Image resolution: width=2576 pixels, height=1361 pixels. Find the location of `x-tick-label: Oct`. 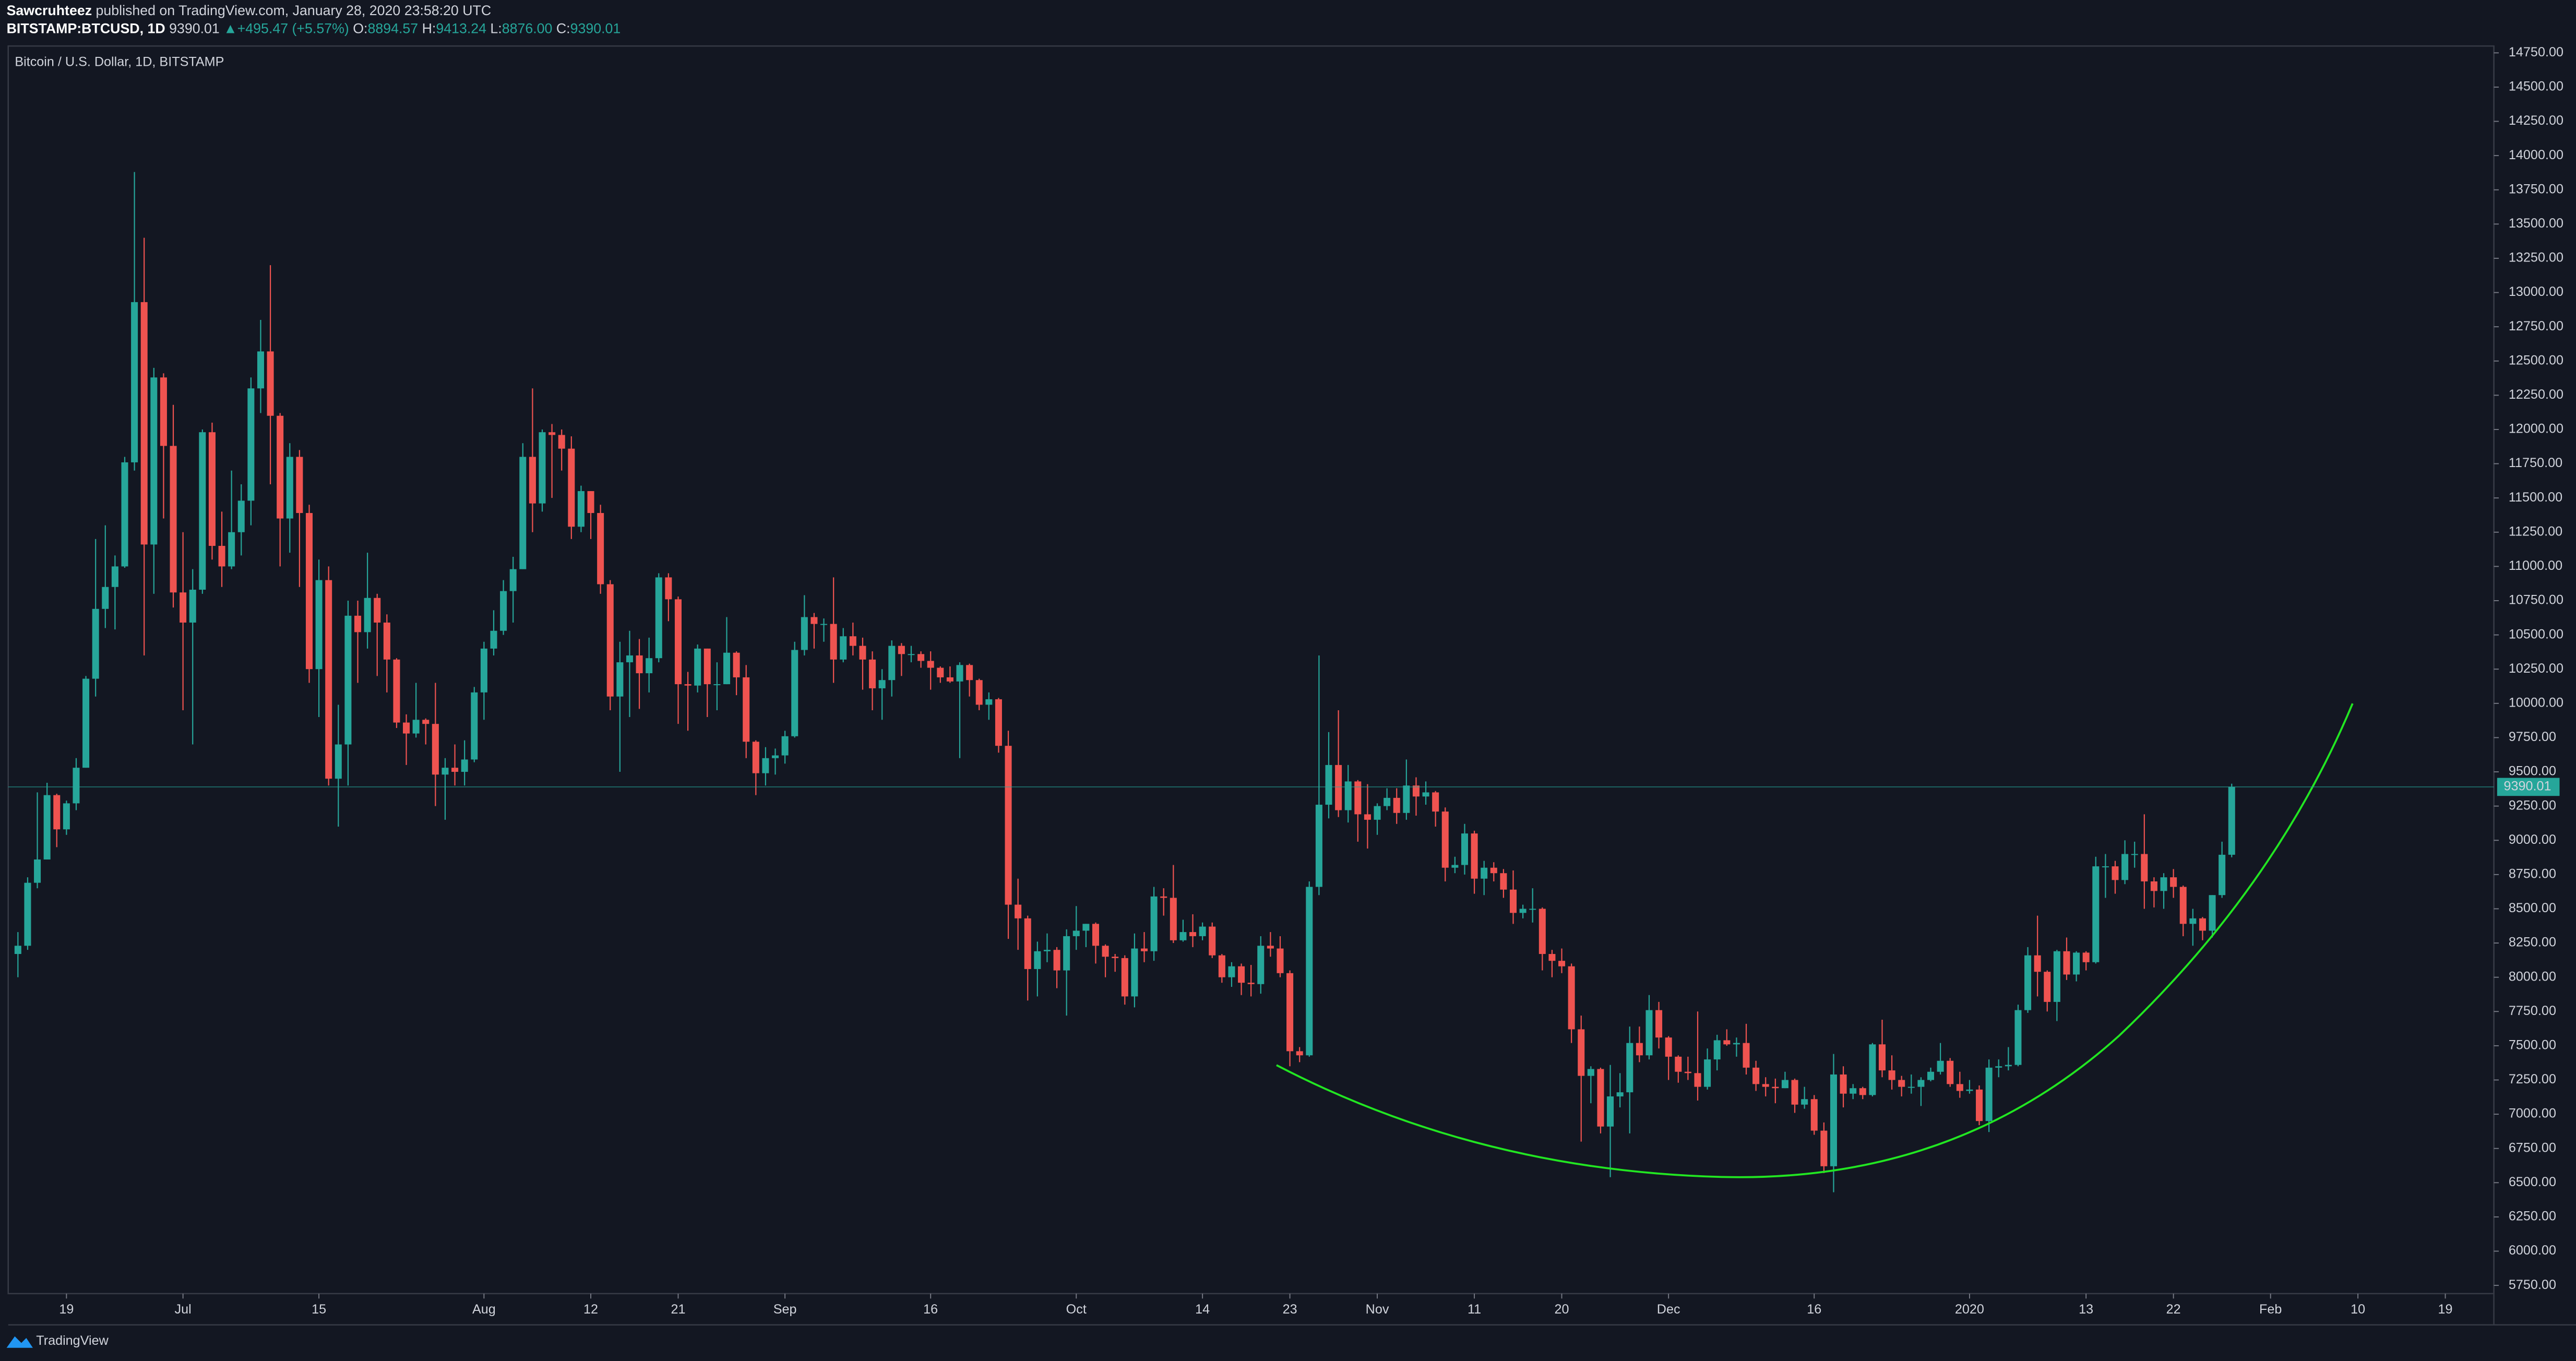

x-tick-label: Oct is located at coordinates (1076, 1309).